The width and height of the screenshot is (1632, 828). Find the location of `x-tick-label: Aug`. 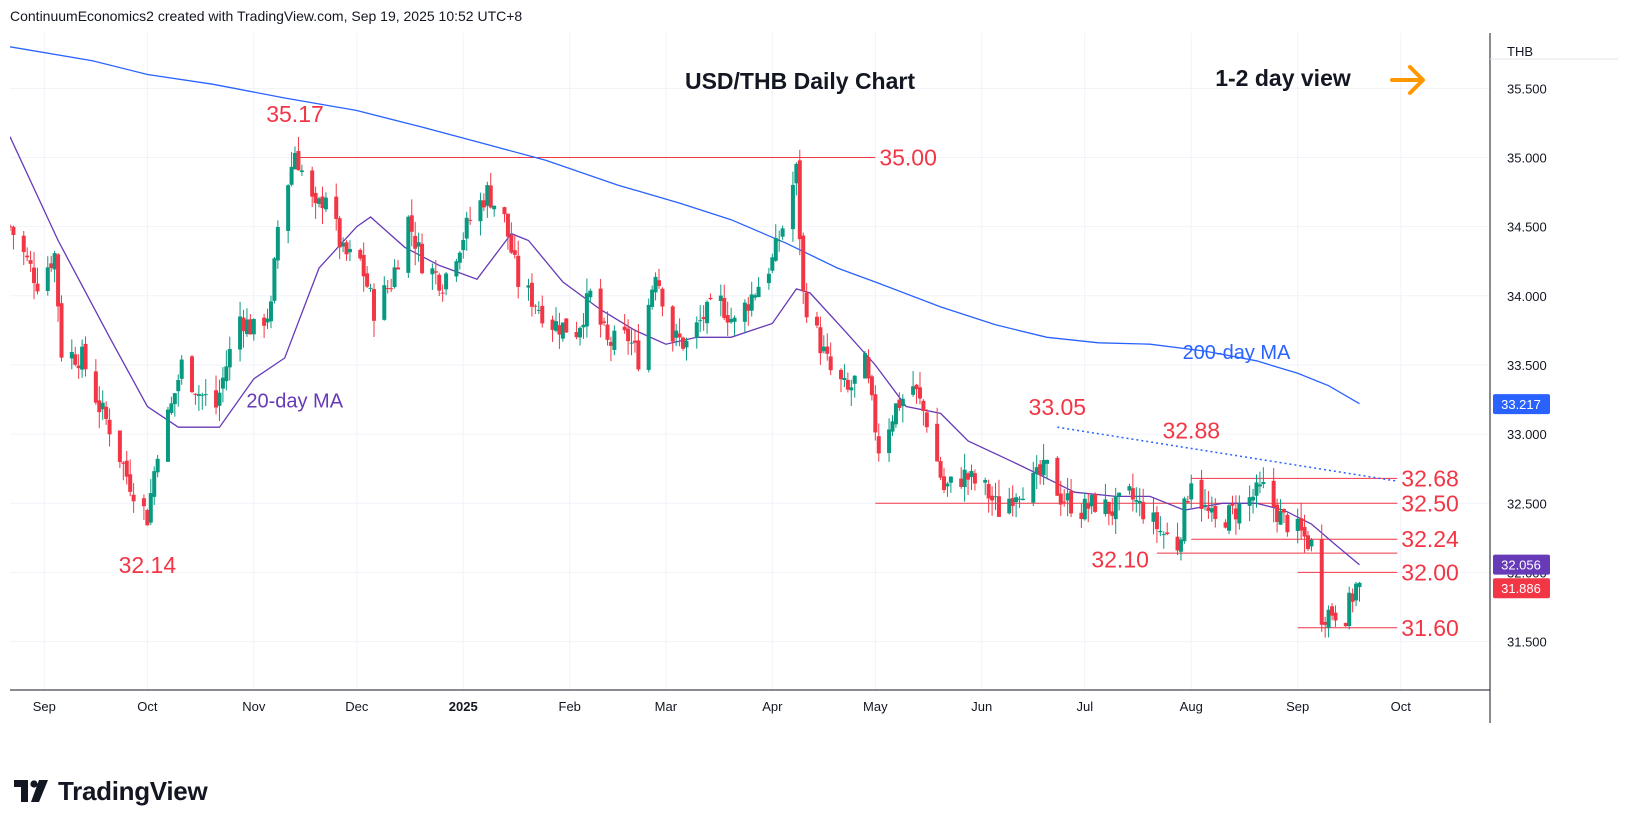

x-tick-label: Aug is located at coordinates (1191, 706).